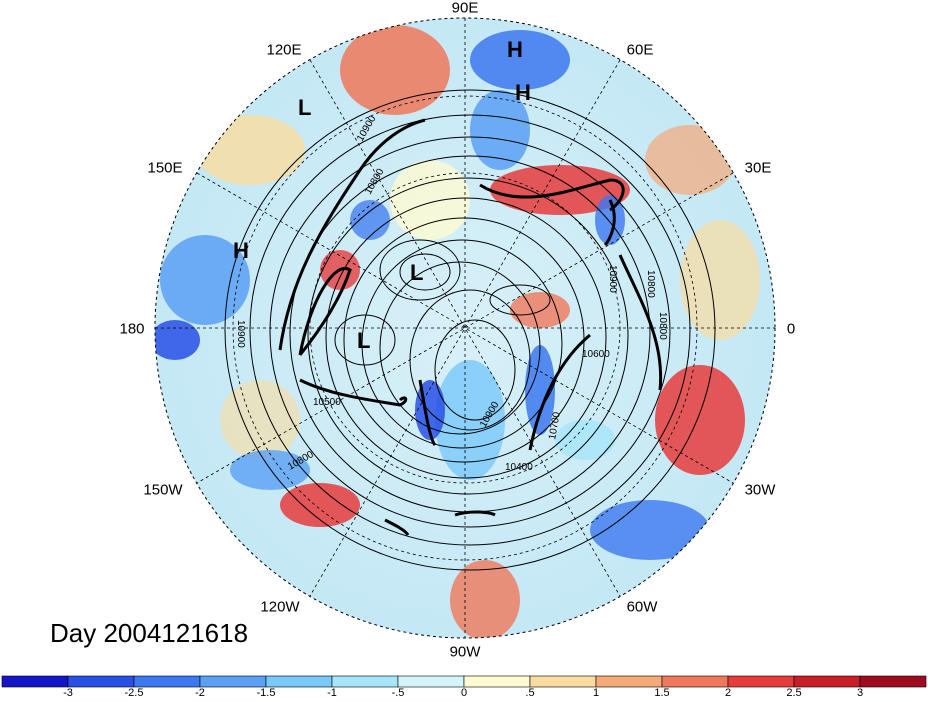 The image size is (928, 702). Describe the element at coordinates (640, 50) in the screenshot. I see `lon-label-60e: 60E` at that location.